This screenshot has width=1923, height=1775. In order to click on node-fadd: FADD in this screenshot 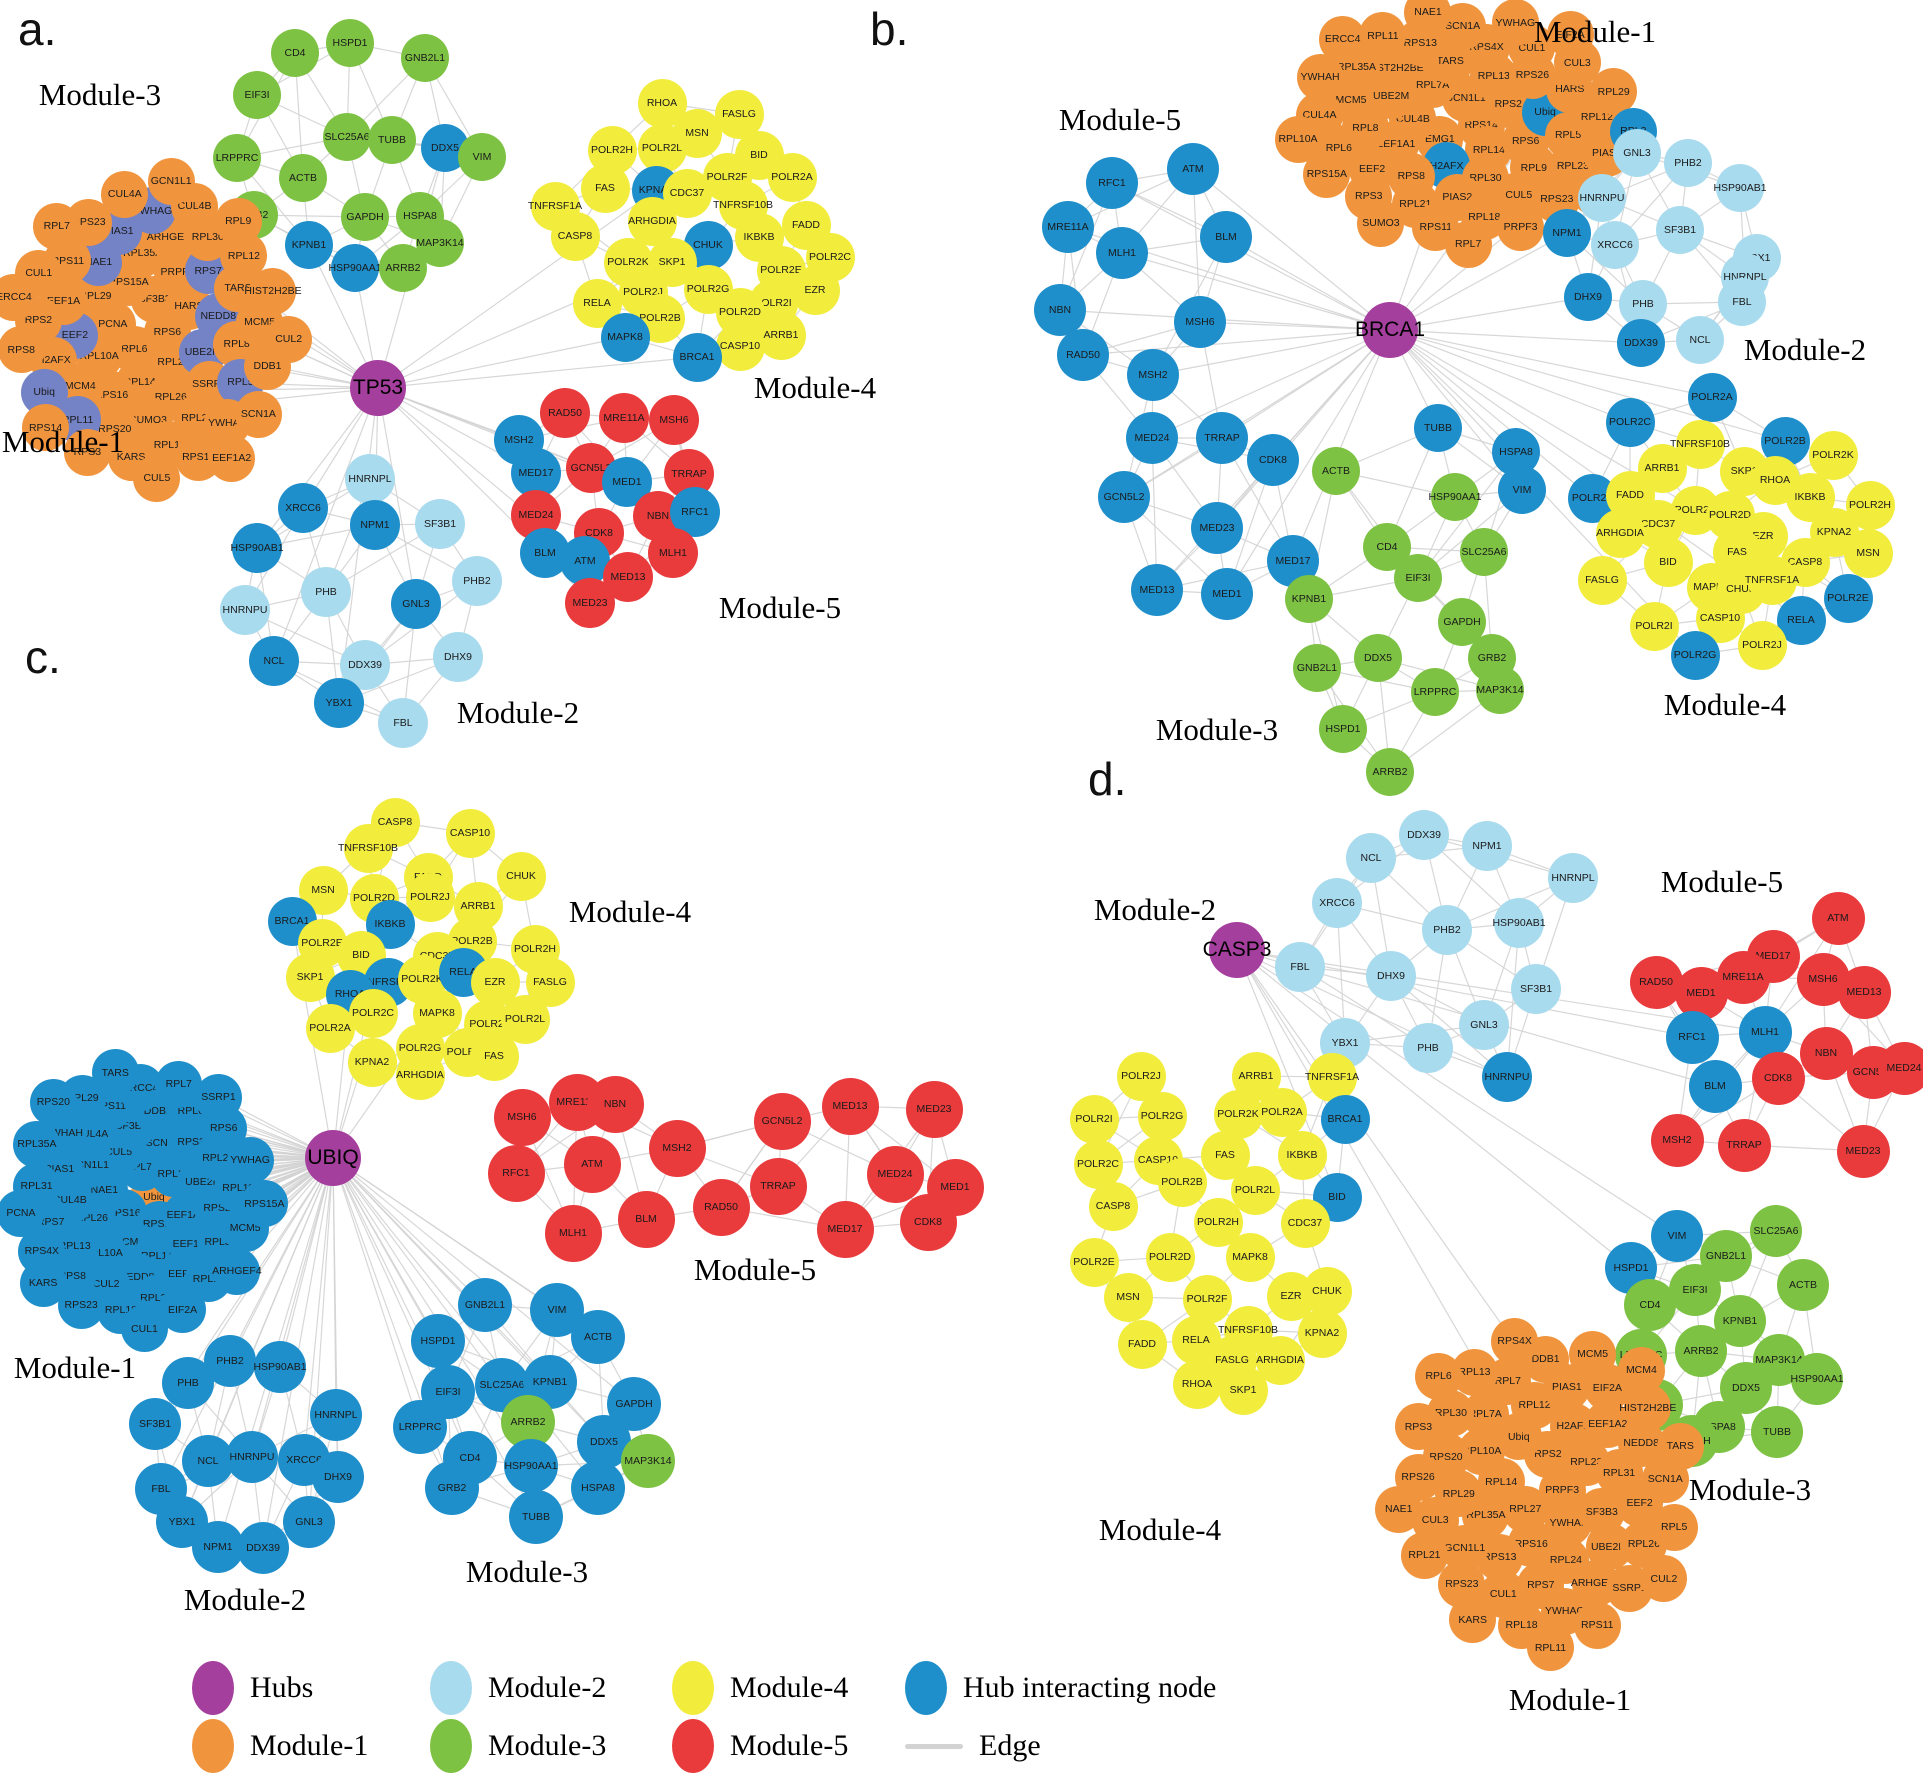, I will do `click(1142, 1344)`.